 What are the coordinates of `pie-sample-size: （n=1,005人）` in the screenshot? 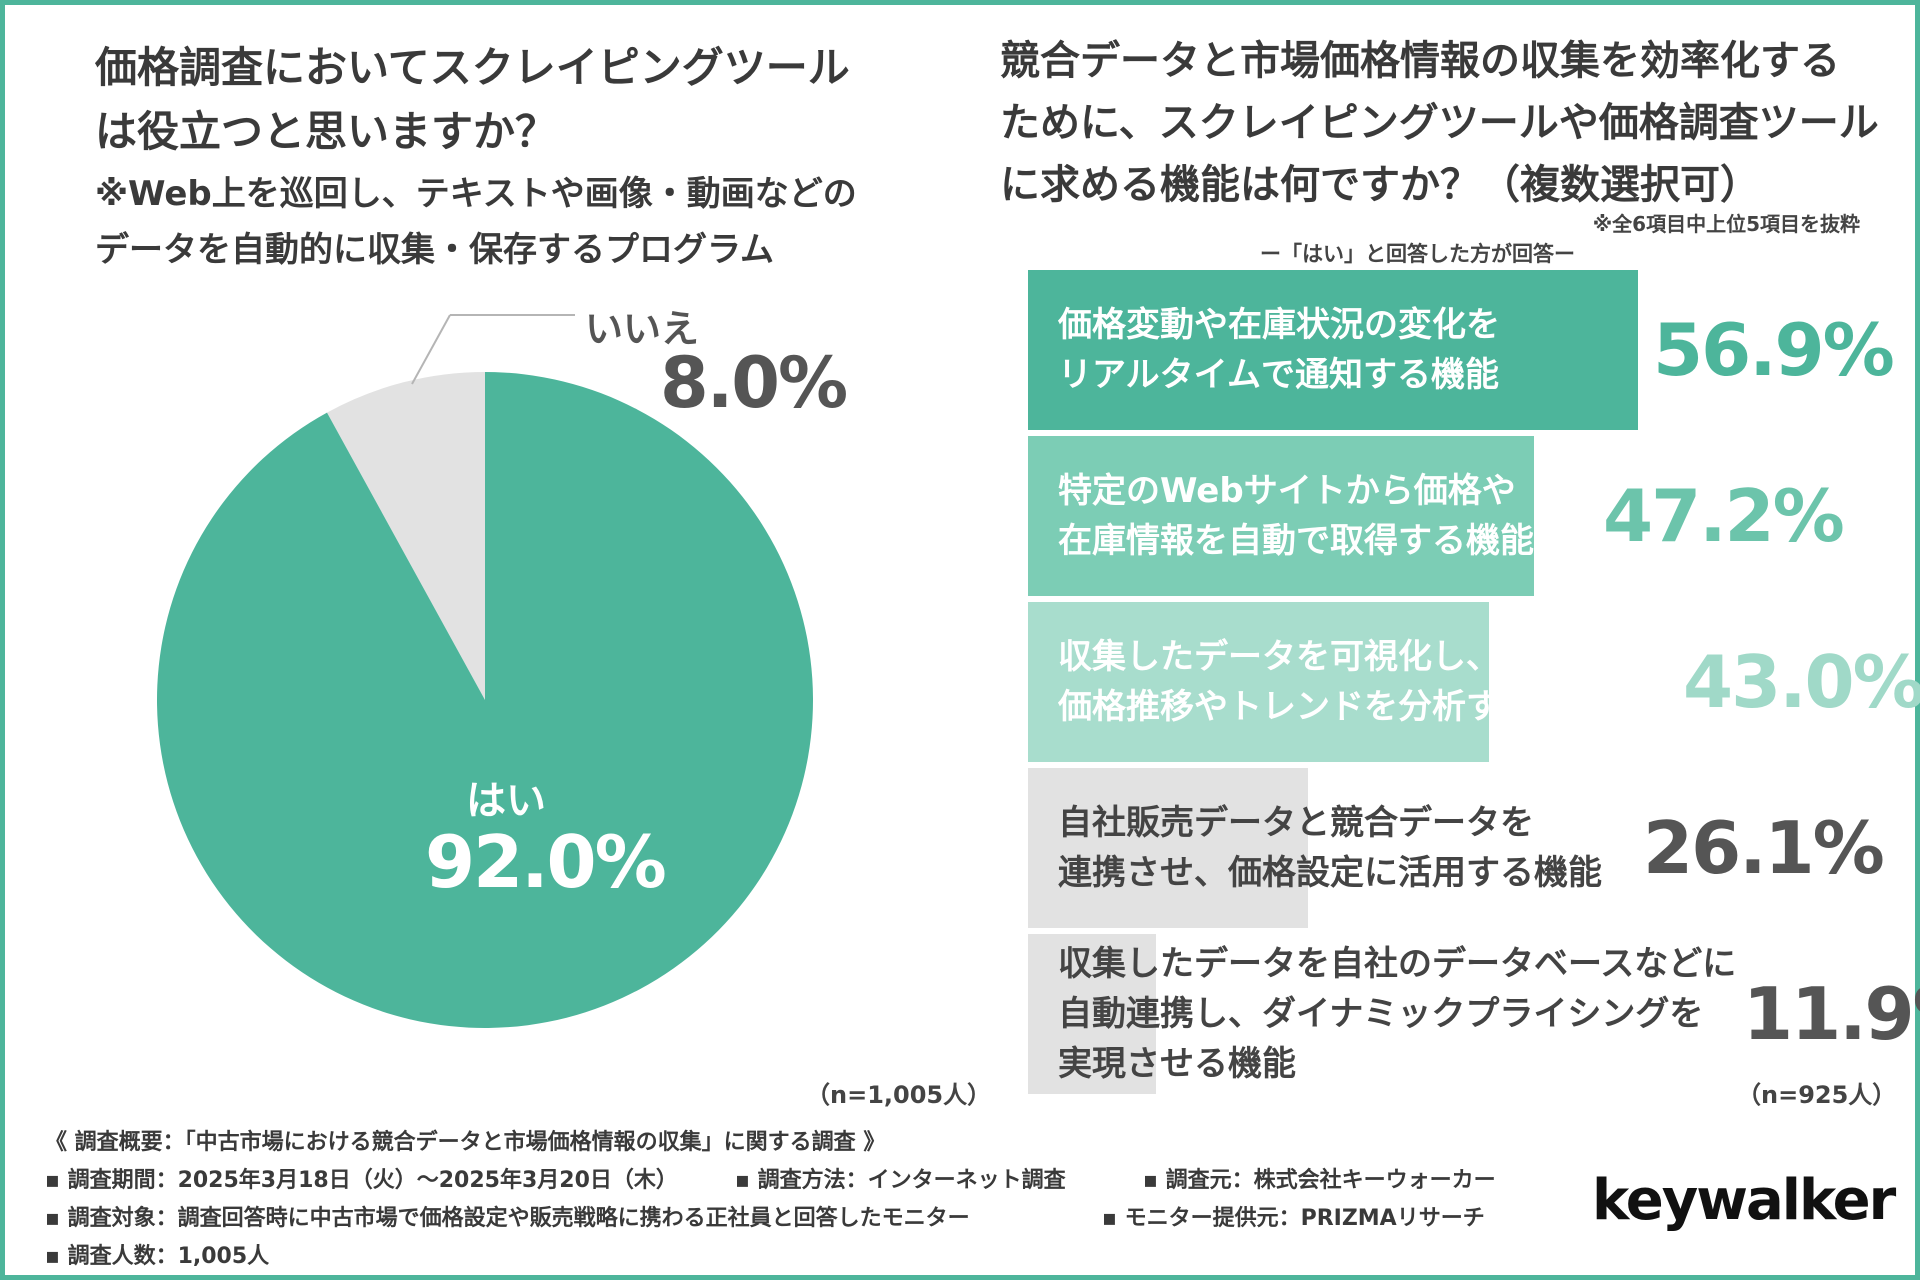 It's located at (899, 1095).